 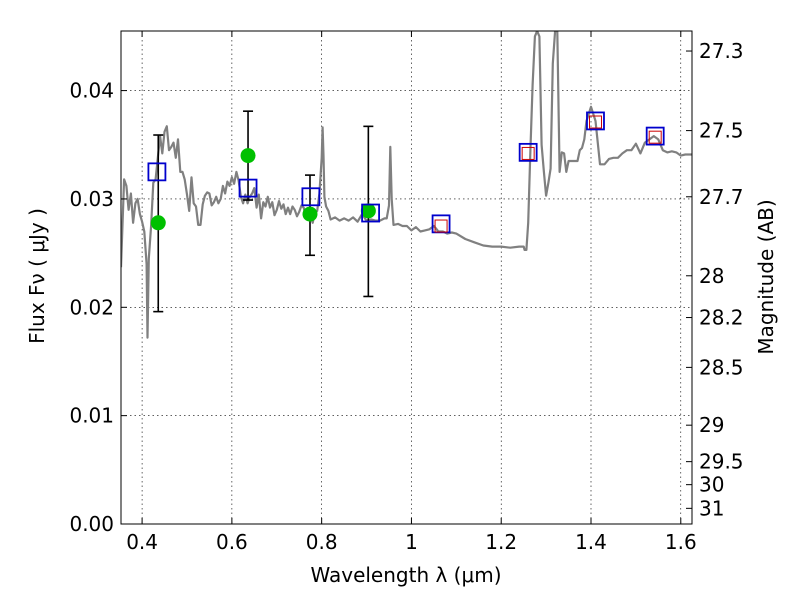 What do you see at coordinates (406, 172) in the screenshot?
I see `data-points` at bounding box center [406, 172].